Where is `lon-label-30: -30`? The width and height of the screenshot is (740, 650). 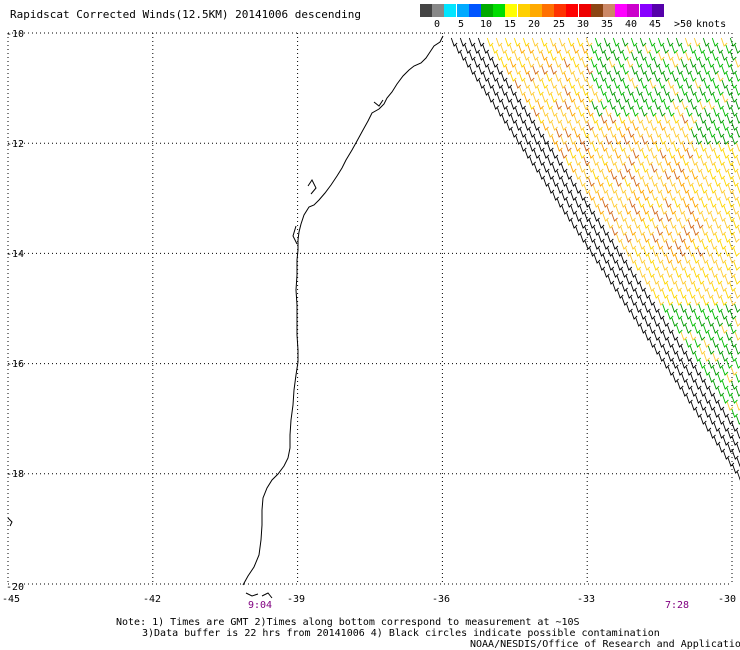 lon-label-30: -30 is located at coordinates (727, 599).